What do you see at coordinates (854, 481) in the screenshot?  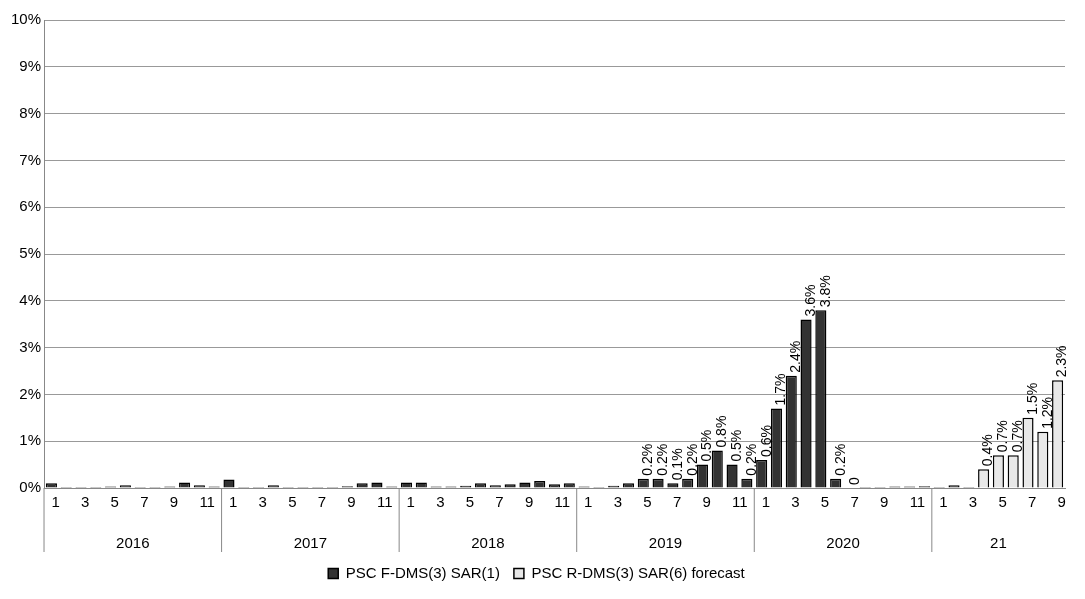 I see `data-label: 0` at bounding box center [854, 481].